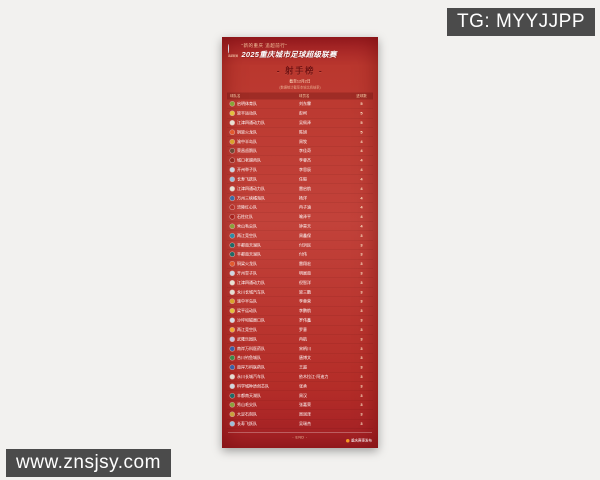  I want to click on player-name: 倪智洋, so click(305, 282).